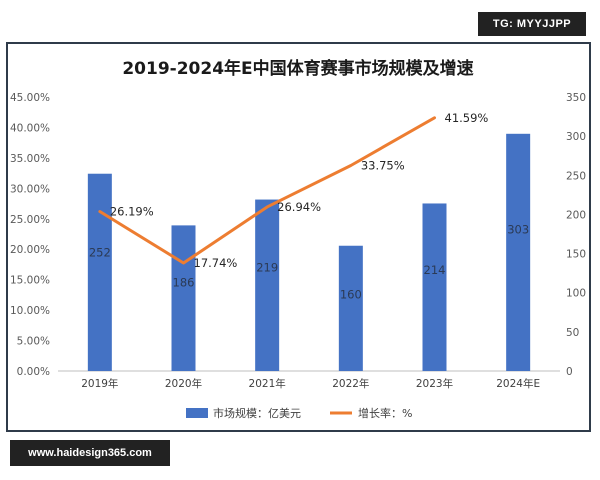  What do you see at coordinates (435, 270) in the screenshot?
I see `bar-value-label: 214` at bounding box center [435, 270].